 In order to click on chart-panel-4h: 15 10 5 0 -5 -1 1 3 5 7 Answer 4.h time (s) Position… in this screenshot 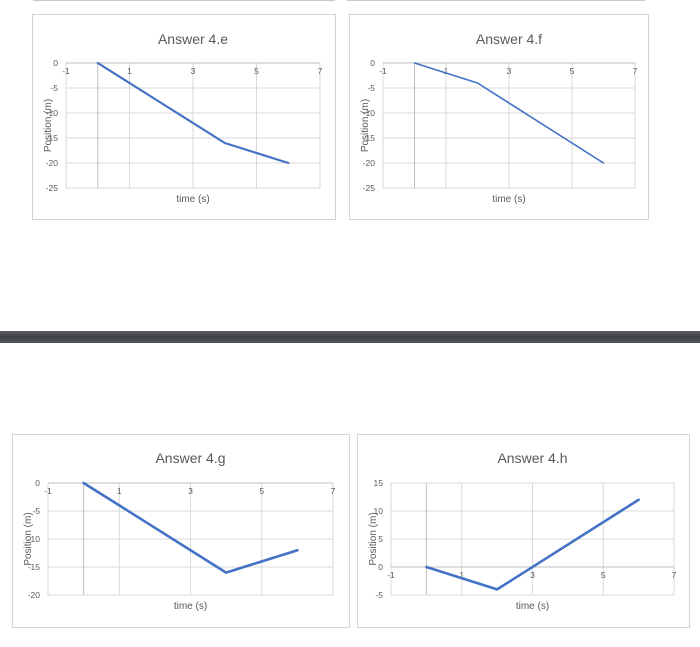, I will do `click(523, 531)`.